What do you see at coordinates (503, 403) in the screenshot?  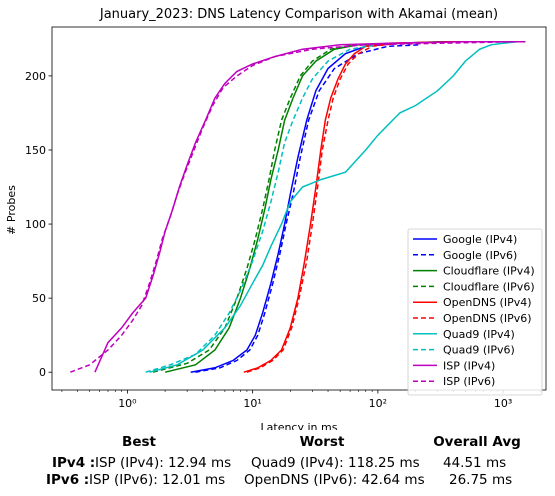 I see `x-tick-label: 10³` at bounding box center [503, 403].